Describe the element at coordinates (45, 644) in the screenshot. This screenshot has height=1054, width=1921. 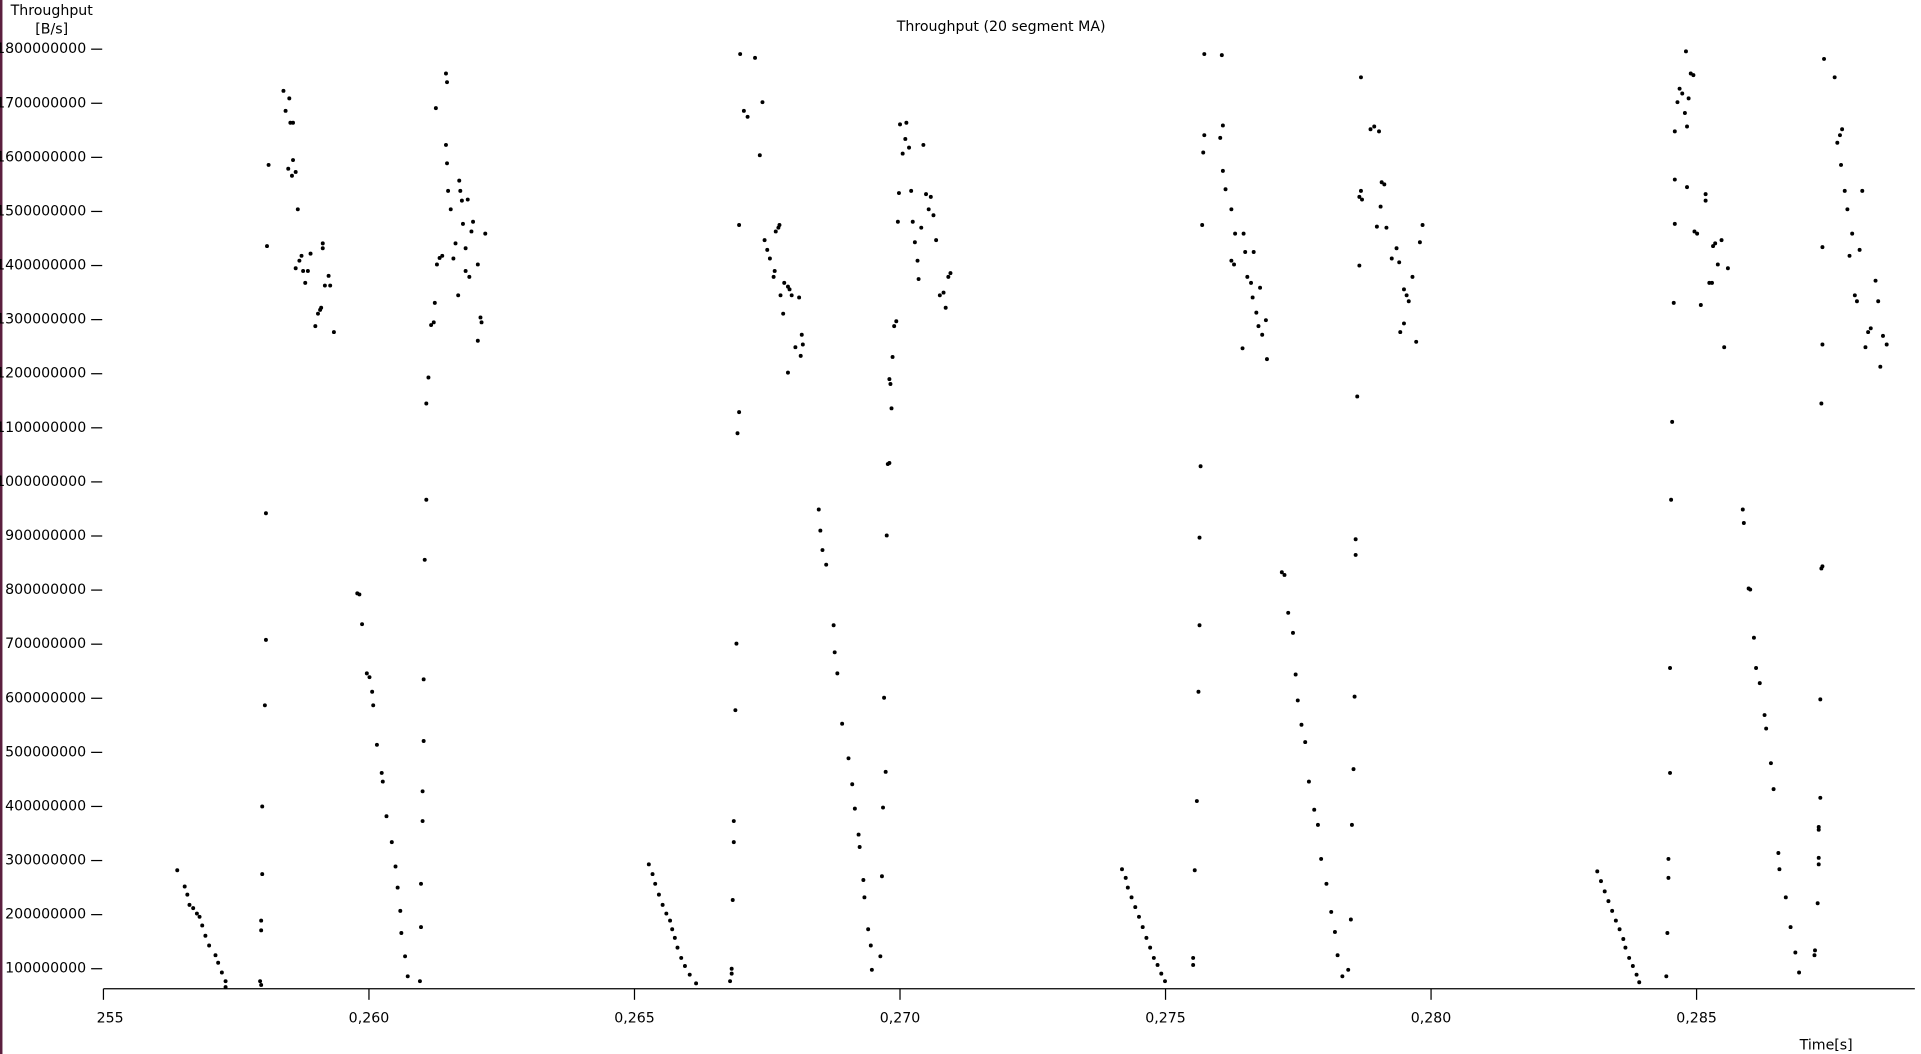
I see `y-tick-label: 700000000` at that location.